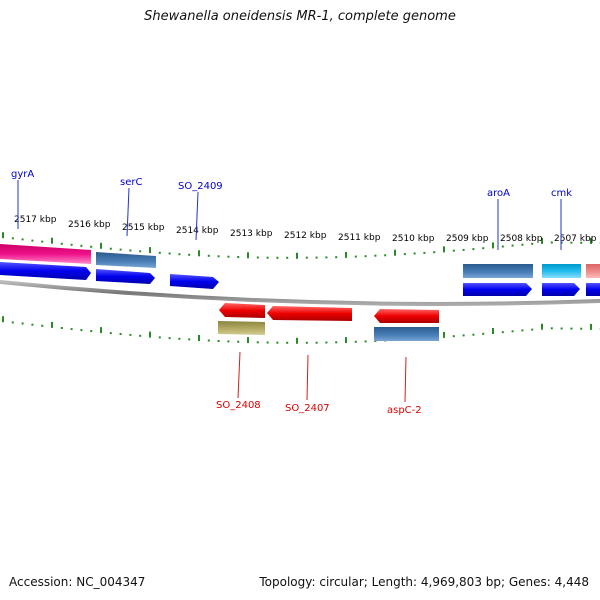 This screenshot has width=600, height=600. Describe the element at coordinates (126, 260) in the screenshot. I see `feature-serC` at that location.